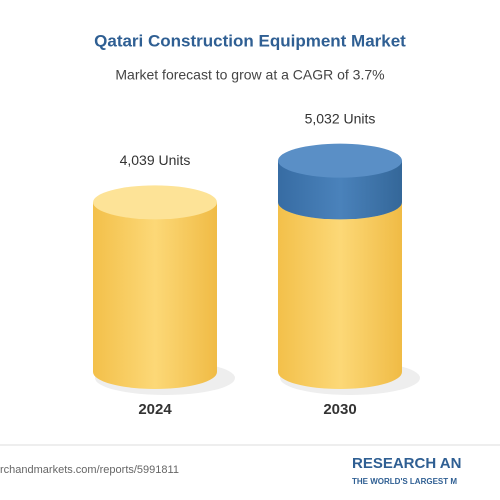 This screenshot has height=500, width=500. What do you see at coordinates (155, 202) in the screenshot?
I see `bar-top` at bounding box center [155, 202].